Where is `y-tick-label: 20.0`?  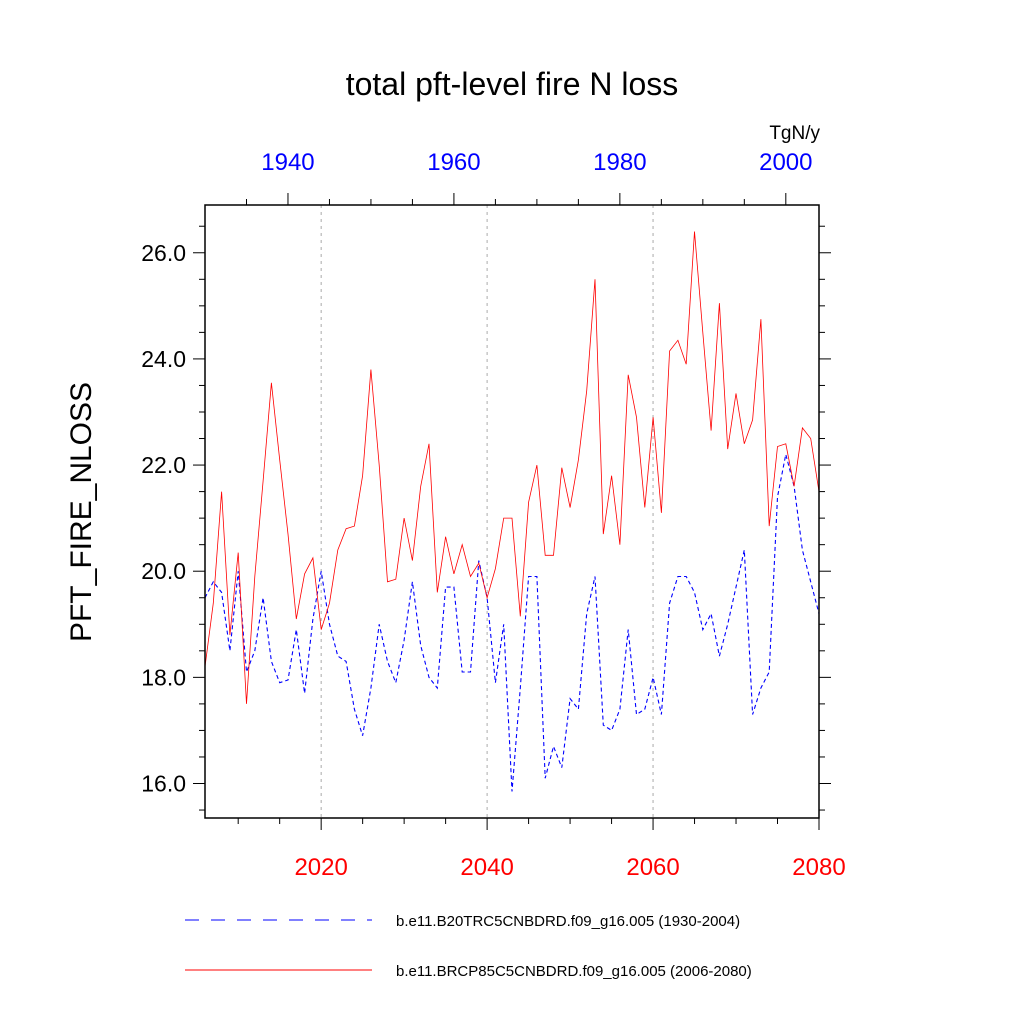 y-tick-label: 20.0 is located at coordinates (163, 571).